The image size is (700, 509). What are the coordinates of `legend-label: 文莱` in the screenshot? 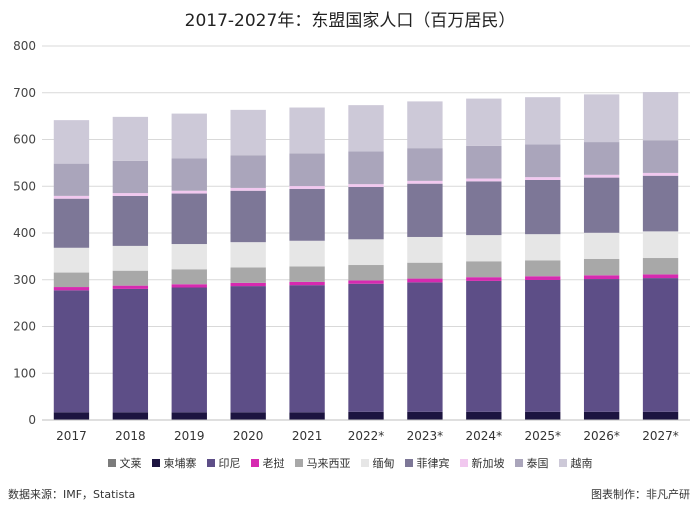 It's located at (130, 463).